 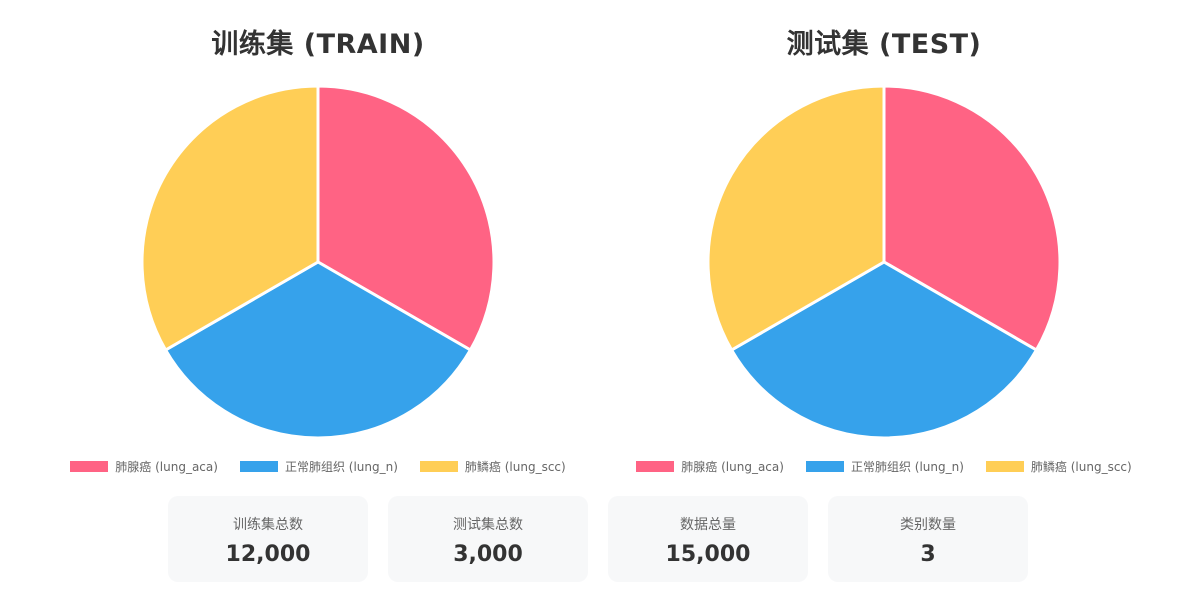 I want to click on stat-label: 测试集总数, so click(x=488, y=525).